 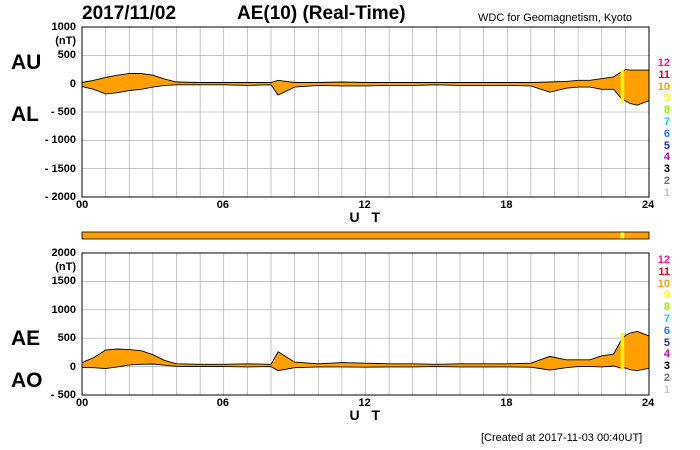 I want to click on chart-date: 2017/11/02, so click(x=129, y=13).